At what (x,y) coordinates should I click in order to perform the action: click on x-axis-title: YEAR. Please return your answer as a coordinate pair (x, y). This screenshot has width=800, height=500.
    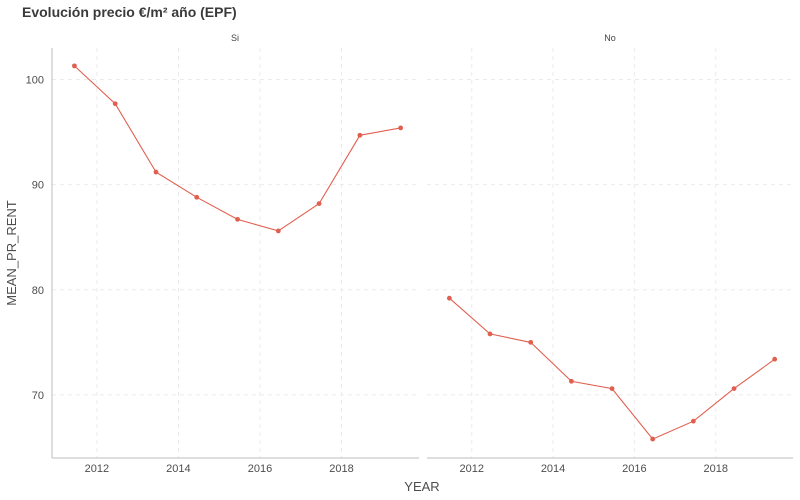
    Looking at the image, I should click on (421, 486).